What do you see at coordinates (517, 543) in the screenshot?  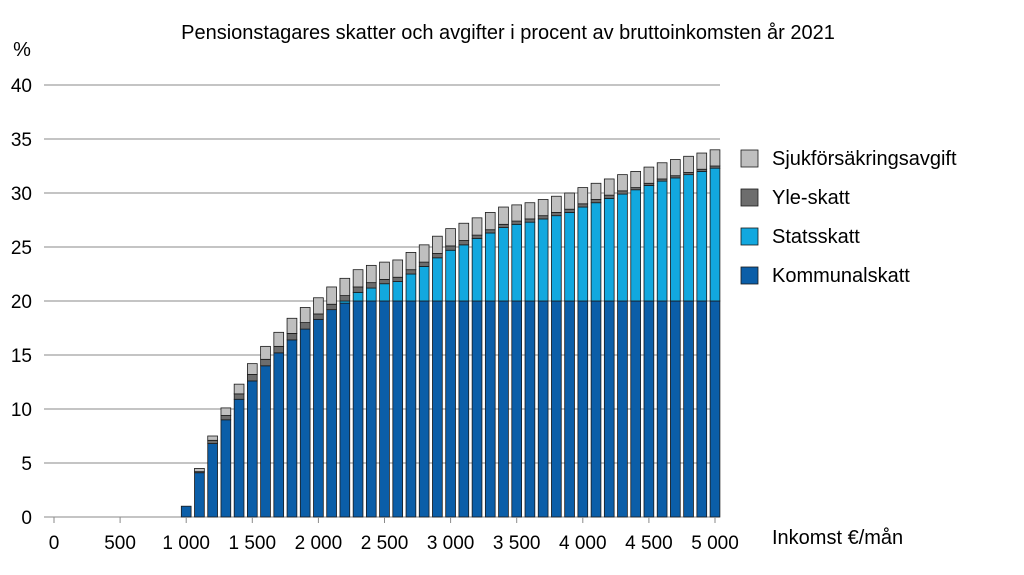 I see `x-tick-label: 3 500` at bounding box center [517, 543].